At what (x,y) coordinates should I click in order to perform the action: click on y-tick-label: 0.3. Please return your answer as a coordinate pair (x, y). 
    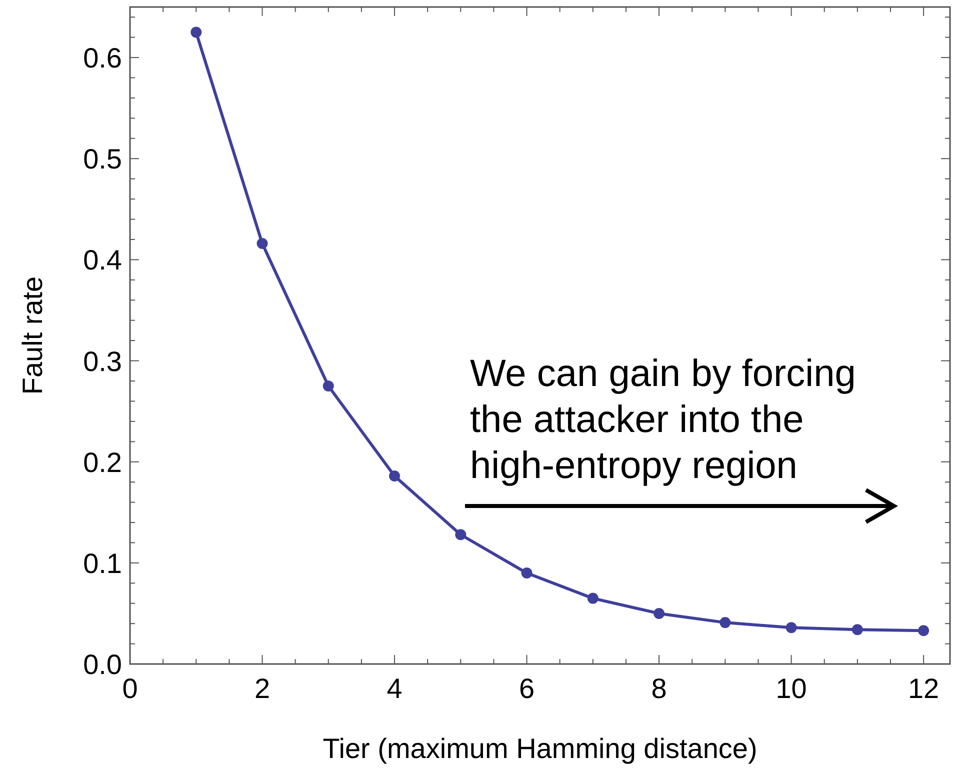
    Looking at the image, I should click on (102, 361).